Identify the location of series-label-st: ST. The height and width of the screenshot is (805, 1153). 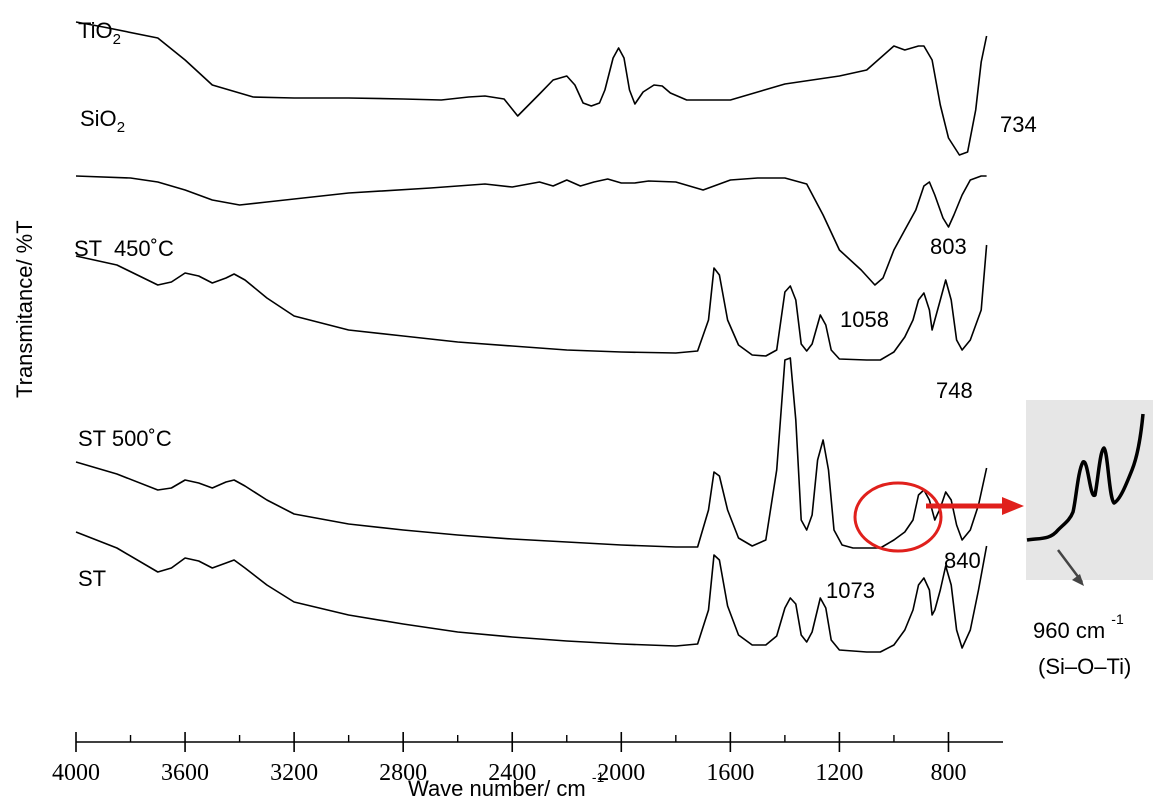
(92, 578).